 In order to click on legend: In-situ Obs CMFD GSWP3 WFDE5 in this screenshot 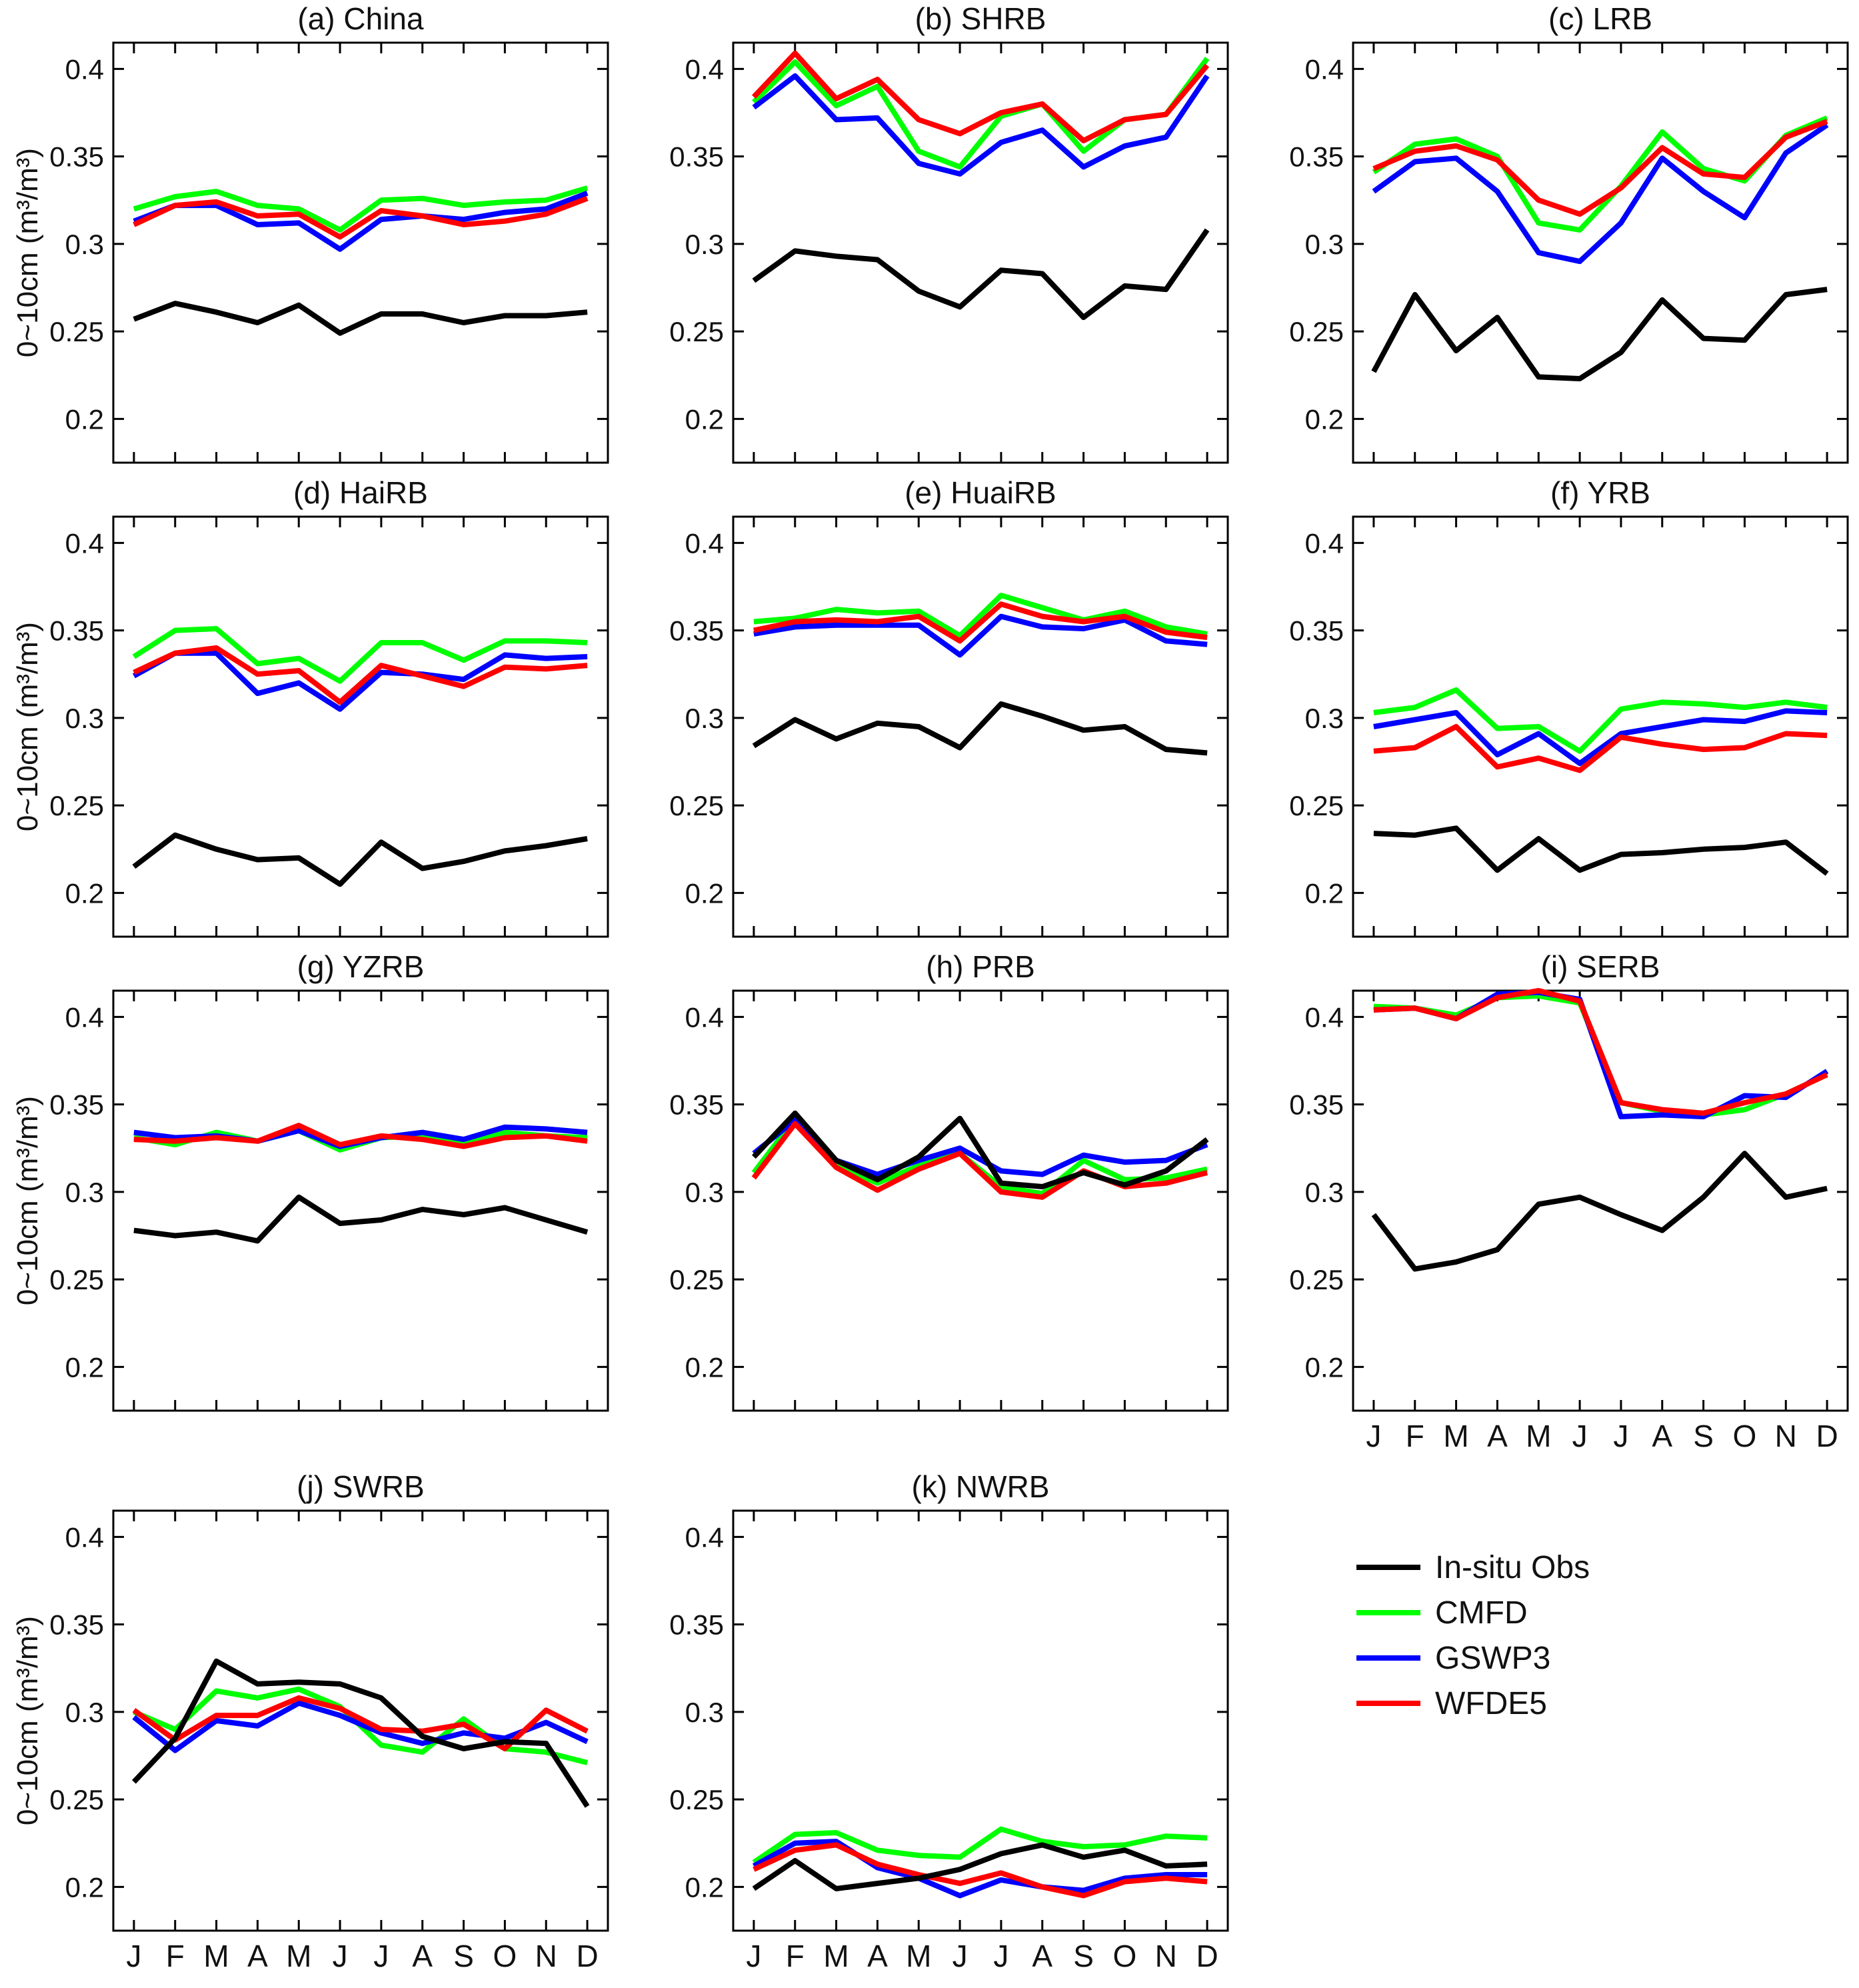, I will do `click(1549, 1728)`.